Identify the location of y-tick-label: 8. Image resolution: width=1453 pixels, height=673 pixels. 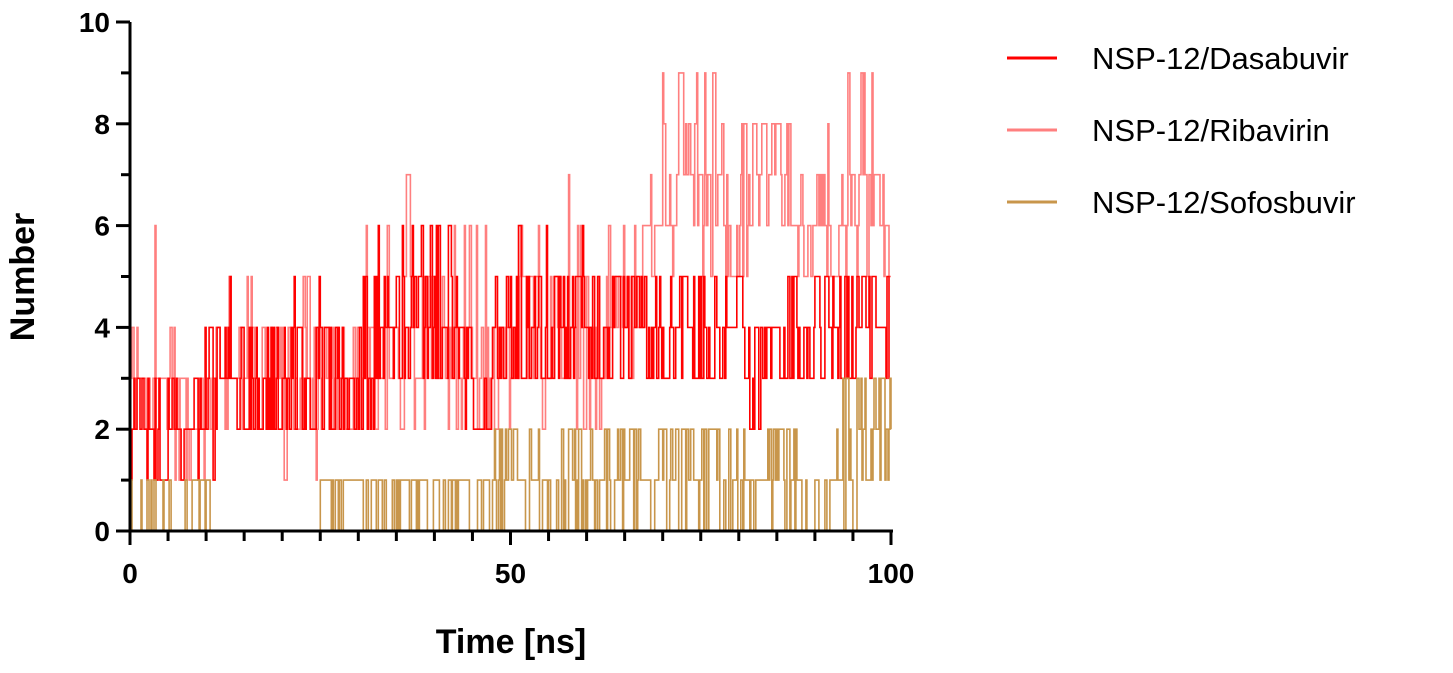
(102, 124).